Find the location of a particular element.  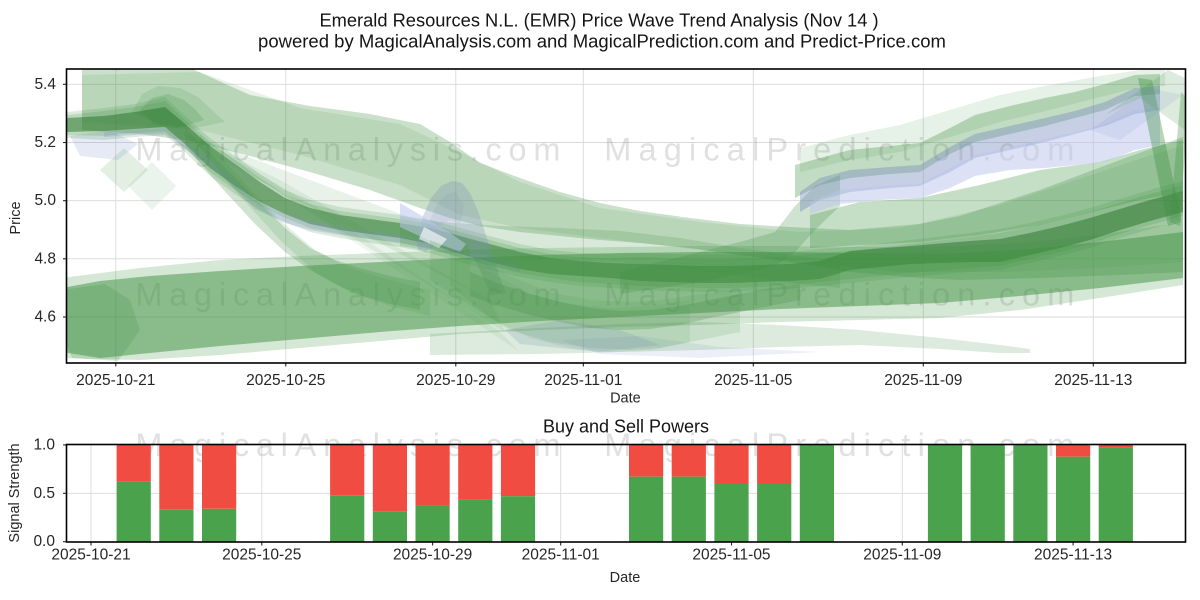

svg-text: 1.0 is located at coordinates (44, 444).